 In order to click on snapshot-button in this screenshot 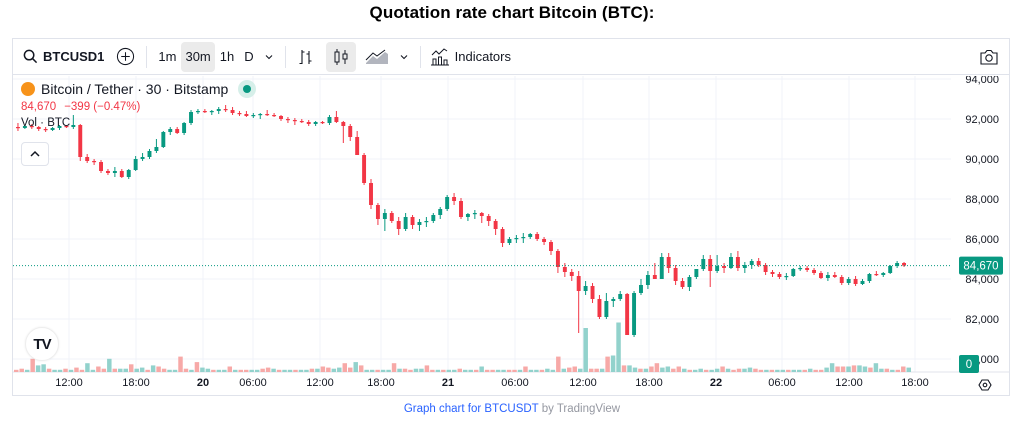, I will do `click(989, 57)`.